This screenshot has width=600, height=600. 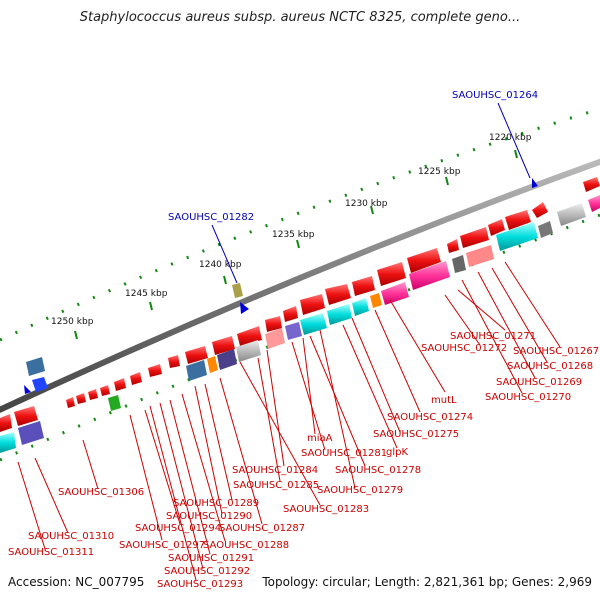 What do you see at coordinates (276, 485) in the screenshot?
I see `gene-label: SAOUHSC_01285` at bounding box center [276, 485].